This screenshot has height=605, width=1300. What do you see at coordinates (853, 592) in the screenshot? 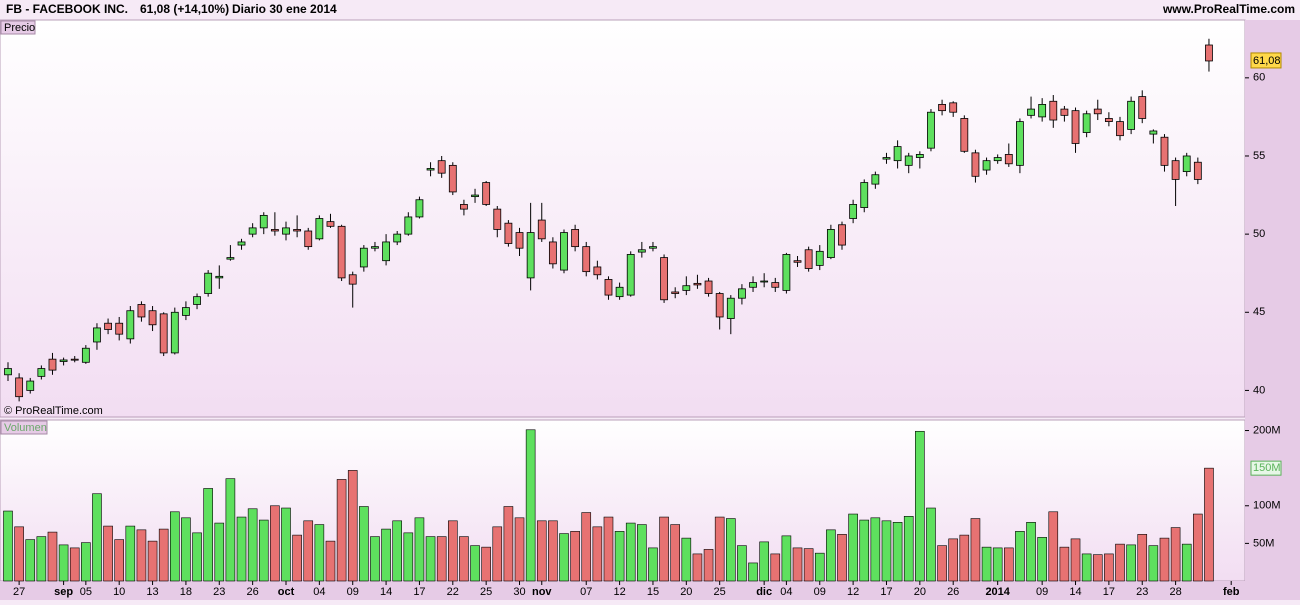
I see `x-tick-label: 12` at bounding box center [853, 592].